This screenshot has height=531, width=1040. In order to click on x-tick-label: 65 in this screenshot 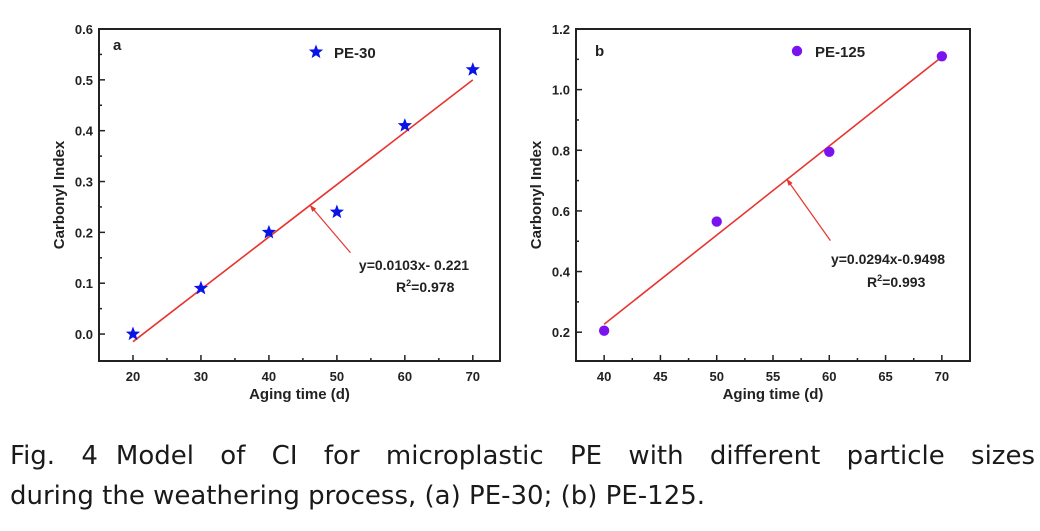, I will do `click(885, 376)`.